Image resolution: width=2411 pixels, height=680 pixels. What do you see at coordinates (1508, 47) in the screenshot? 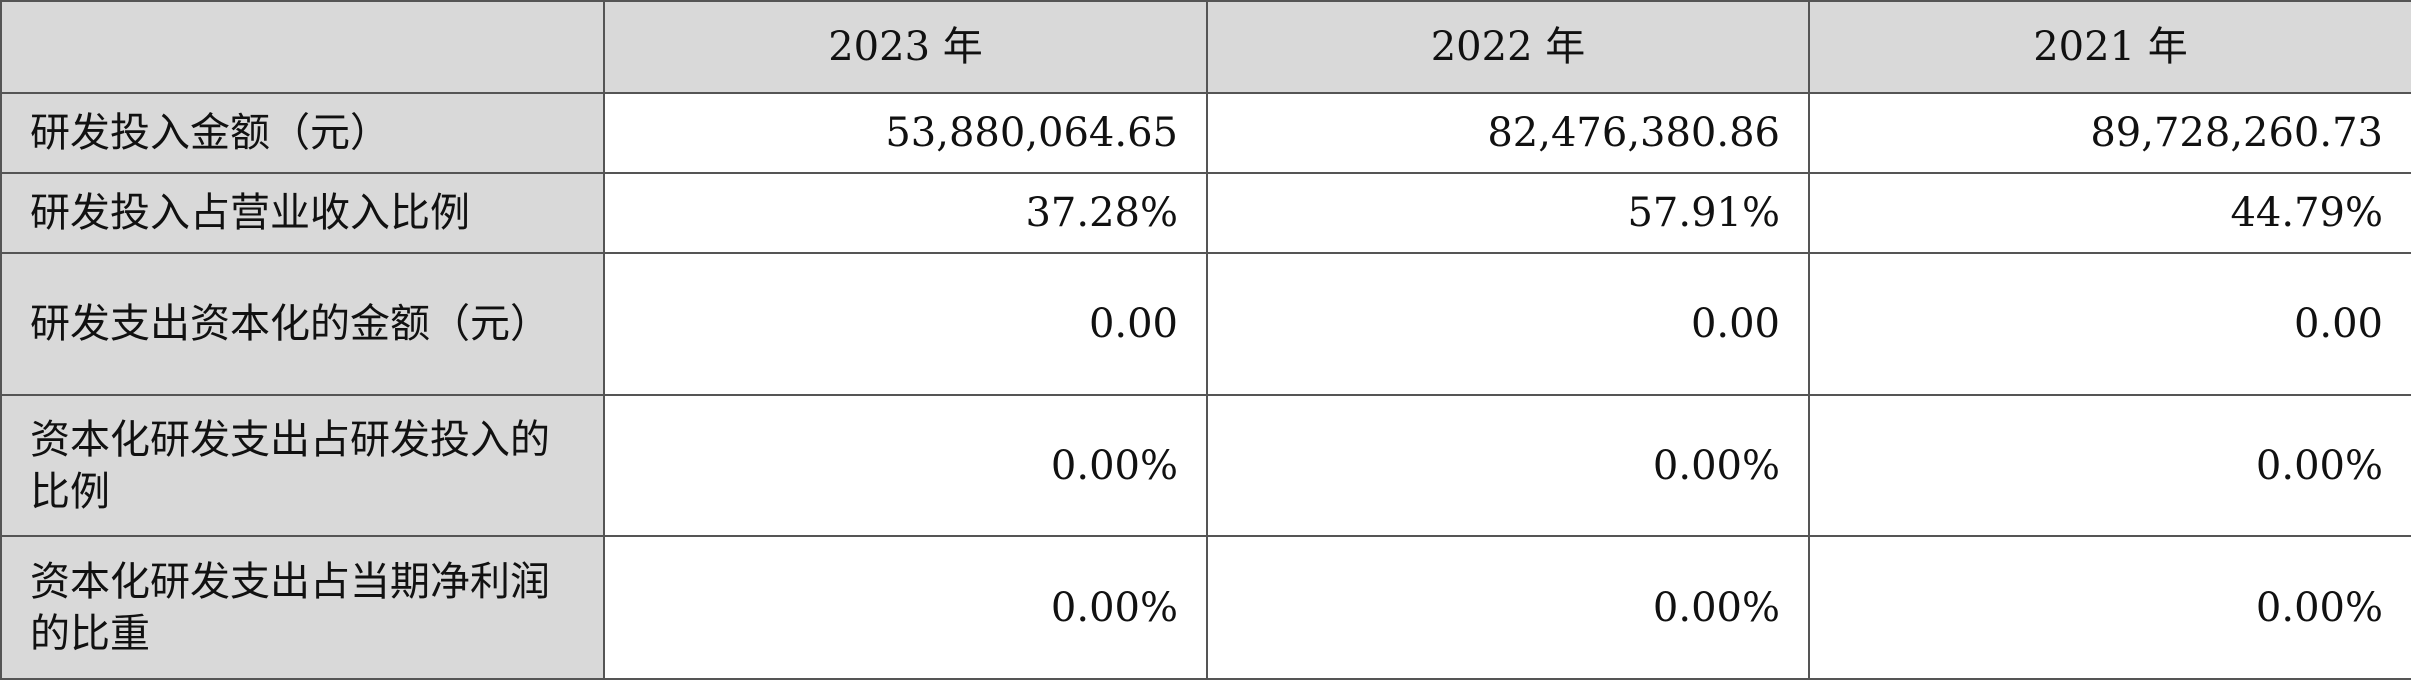
I see `header-cell: 2022 年` at bounding box center [1508, 47].